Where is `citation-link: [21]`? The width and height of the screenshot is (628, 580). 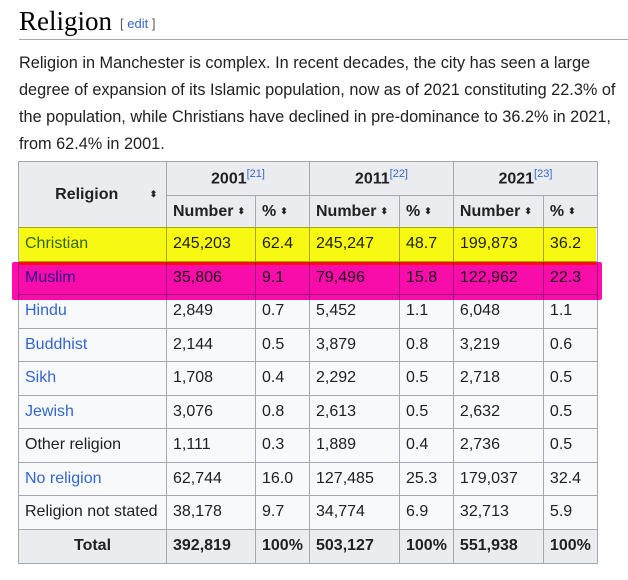 citation-link: [21] is located at coordinates (255, 174).